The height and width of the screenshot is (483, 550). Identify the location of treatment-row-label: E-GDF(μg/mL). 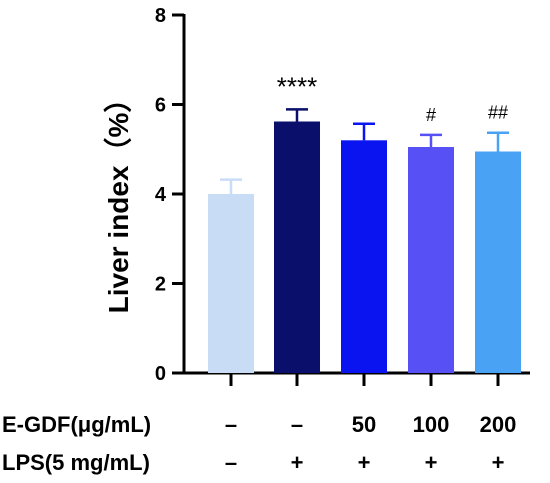
(76, 424).